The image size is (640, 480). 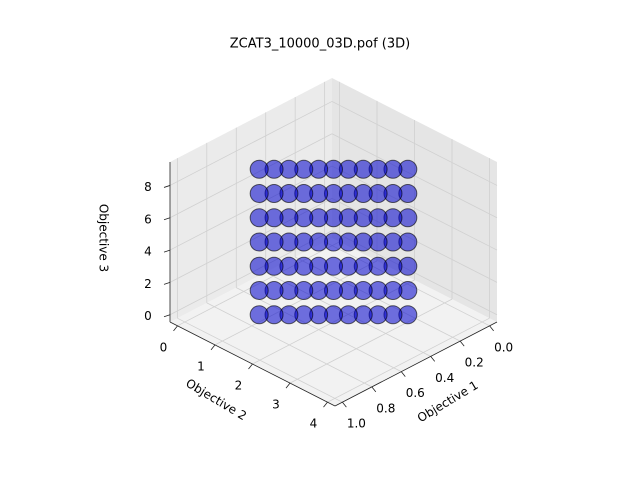 I want to click on chart-title: ZCAT3_10000_03D.pof (3D), so click(x=320, y=44).